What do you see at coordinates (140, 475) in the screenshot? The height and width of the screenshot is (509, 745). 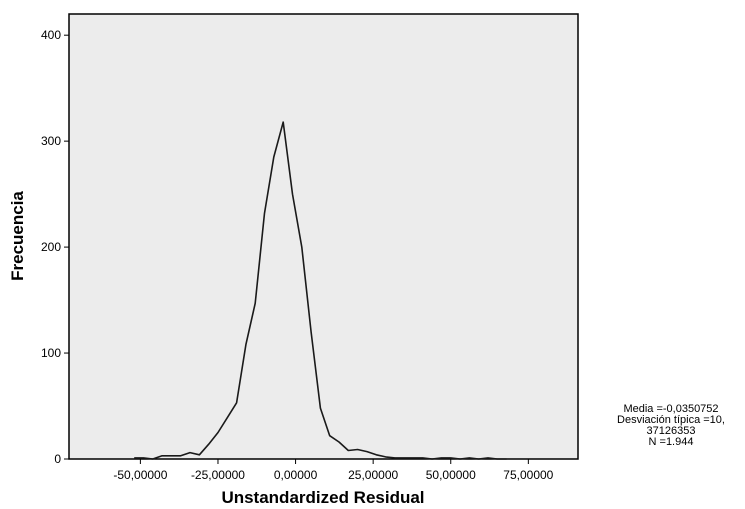 I see `x-tick-label: -50,00000` at bounding box center [140, 475].